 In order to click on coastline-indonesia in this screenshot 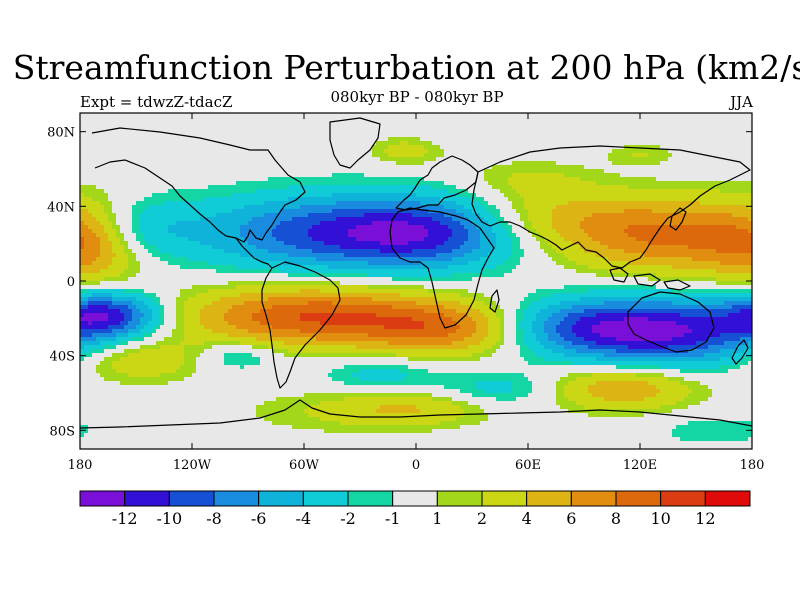, I will do `click(650, 279)`.